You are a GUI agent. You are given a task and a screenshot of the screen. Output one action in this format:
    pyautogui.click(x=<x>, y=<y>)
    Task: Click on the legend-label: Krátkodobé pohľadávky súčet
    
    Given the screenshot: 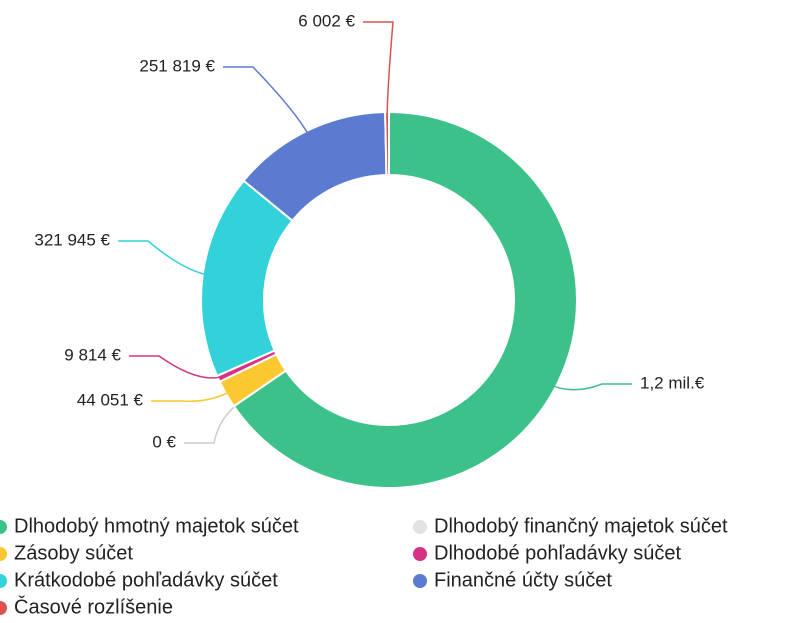 What is the action you would take?
    pyautogui.click(x=146, y=580)
    